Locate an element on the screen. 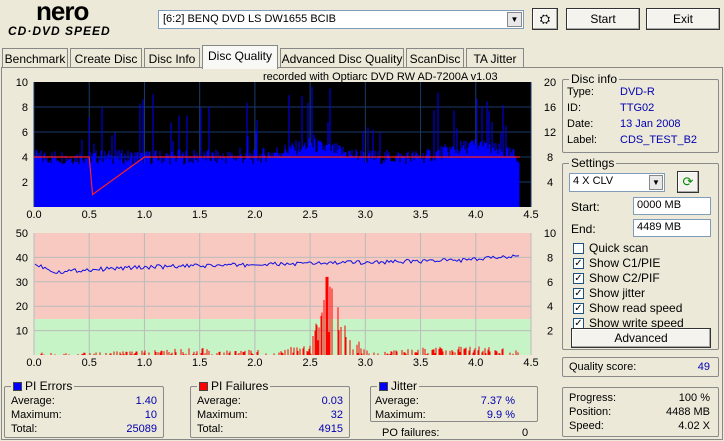  drive-icon: ⛭ is located at coordinates (545, 18).